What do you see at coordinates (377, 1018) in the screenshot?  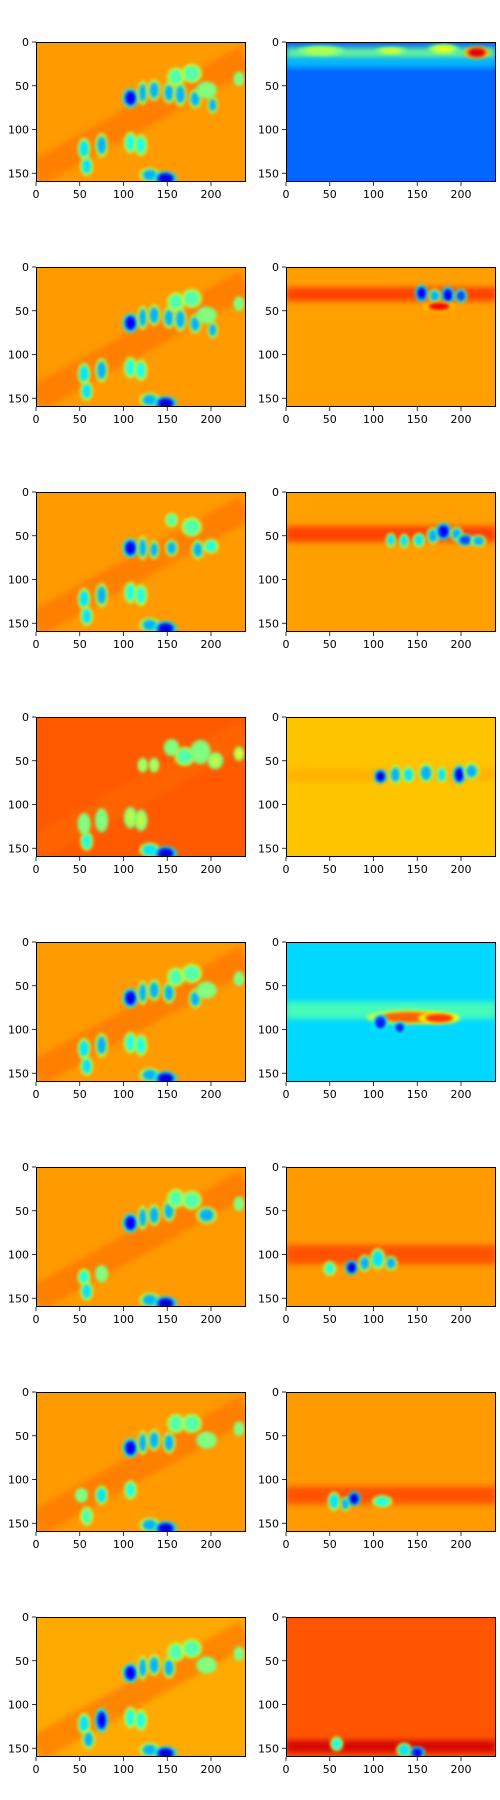 I see `heatmap-panel-row5-right: 0 50 100 150 200 0 50 100 150` at bounding box center [377, 1018].